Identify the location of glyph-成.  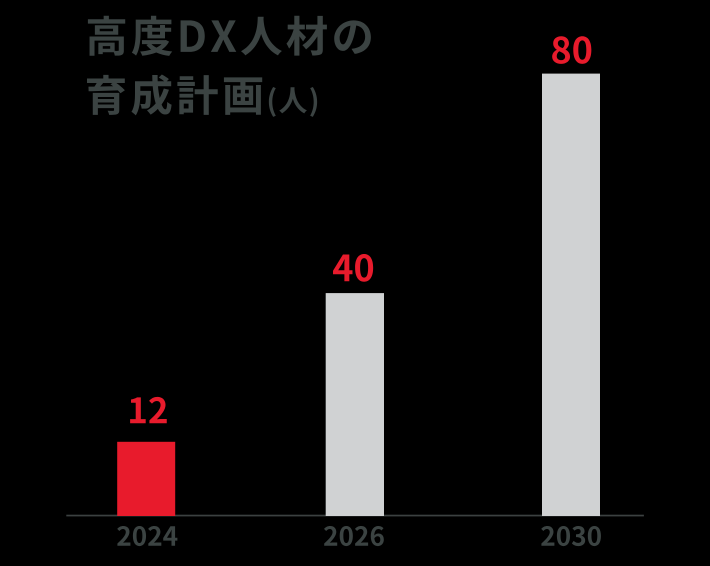
(151, 95).